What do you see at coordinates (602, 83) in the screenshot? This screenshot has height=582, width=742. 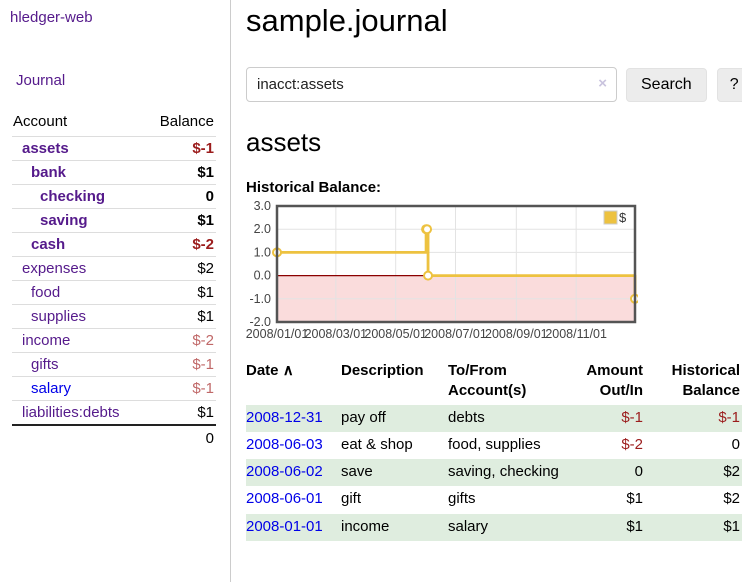 I see `clear-search-icon: ×` at bounding box center [602, 83].